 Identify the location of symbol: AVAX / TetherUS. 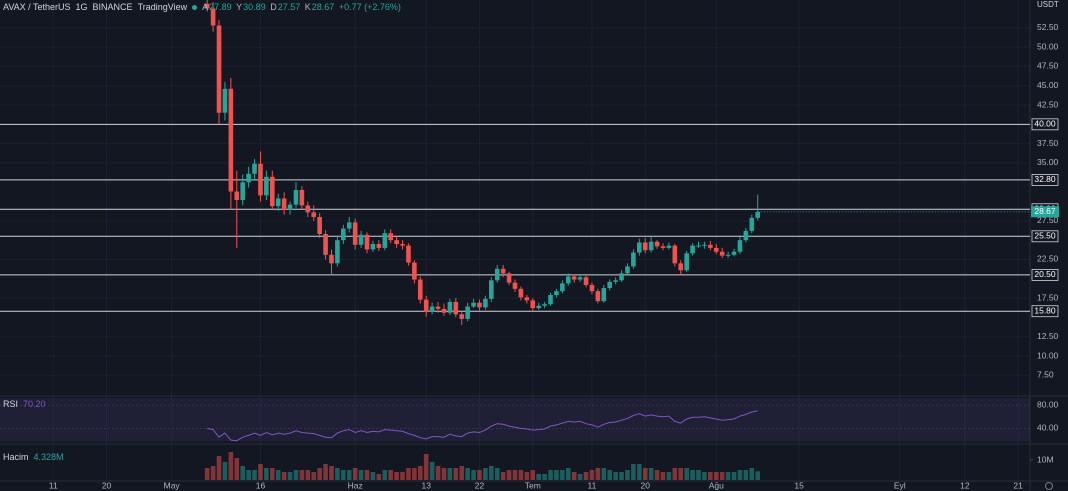
(37, 7).